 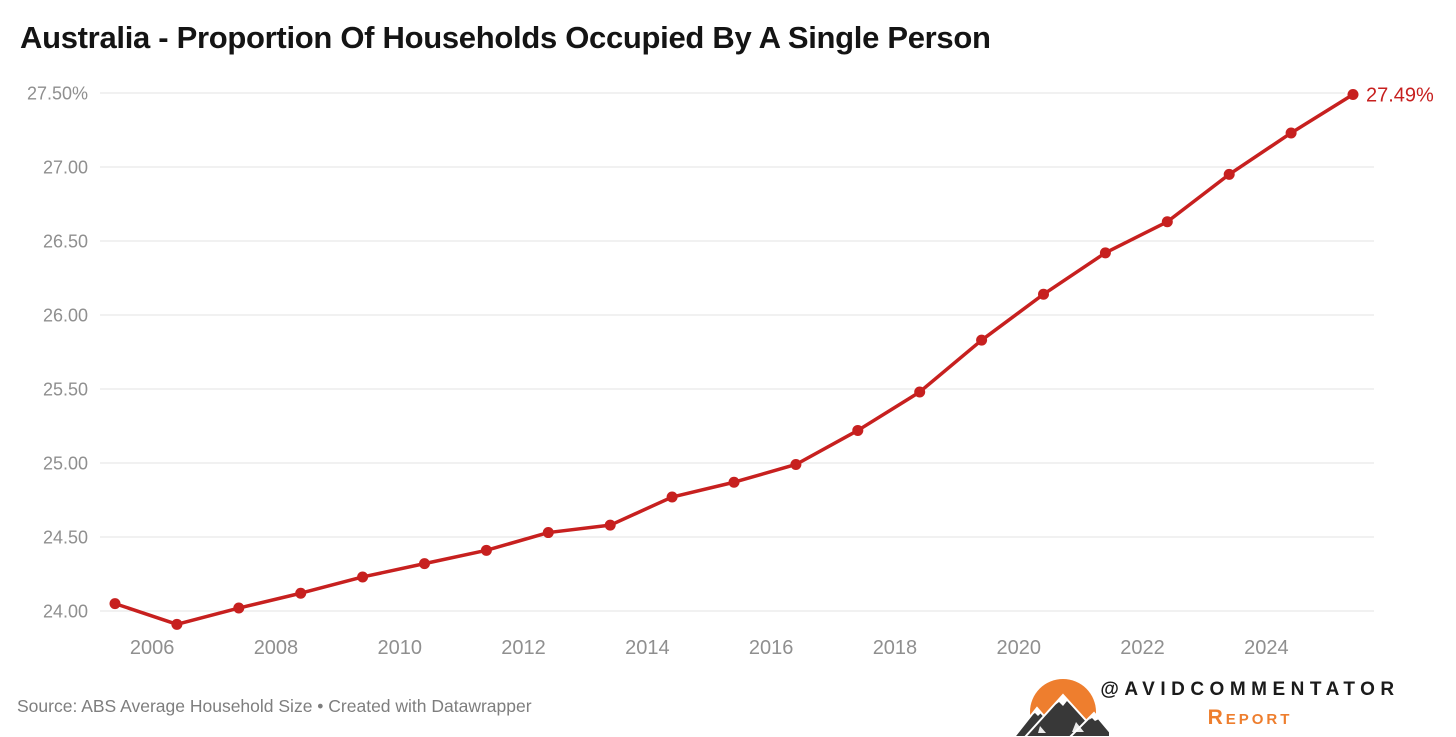 I want to click on y-axis-tick-label: 24.50, so click(x=65, y=538).